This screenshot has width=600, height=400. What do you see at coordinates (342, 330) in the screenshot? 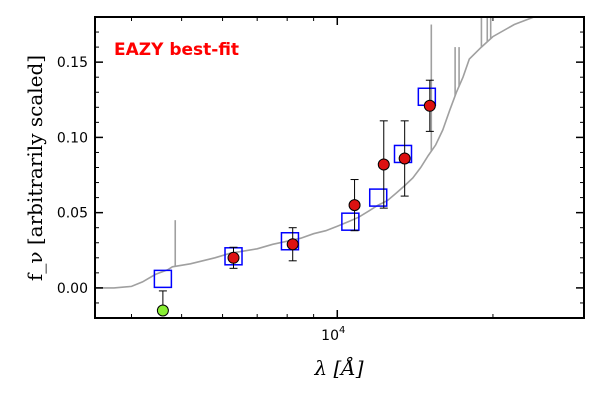
I see `x-tick-label-exponent: 4` at bounding box center [342, 330].